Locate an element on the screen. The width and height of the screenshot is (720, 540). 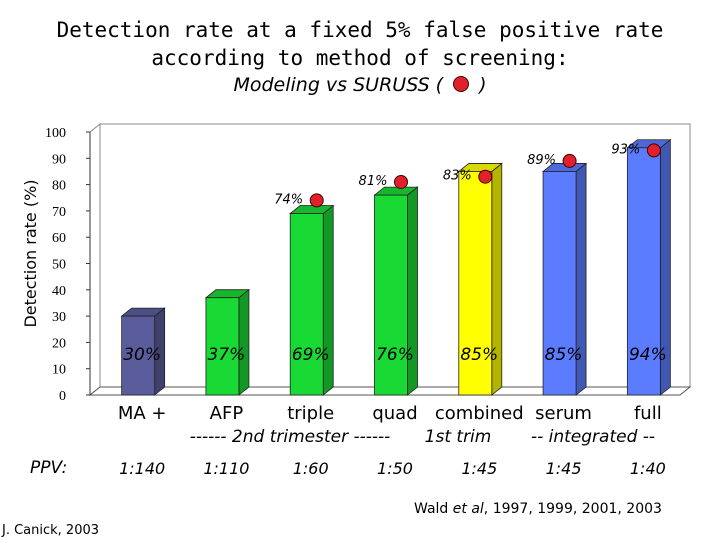
group-label-integrated: -- integrated -- is located at coordinates (593, 437).